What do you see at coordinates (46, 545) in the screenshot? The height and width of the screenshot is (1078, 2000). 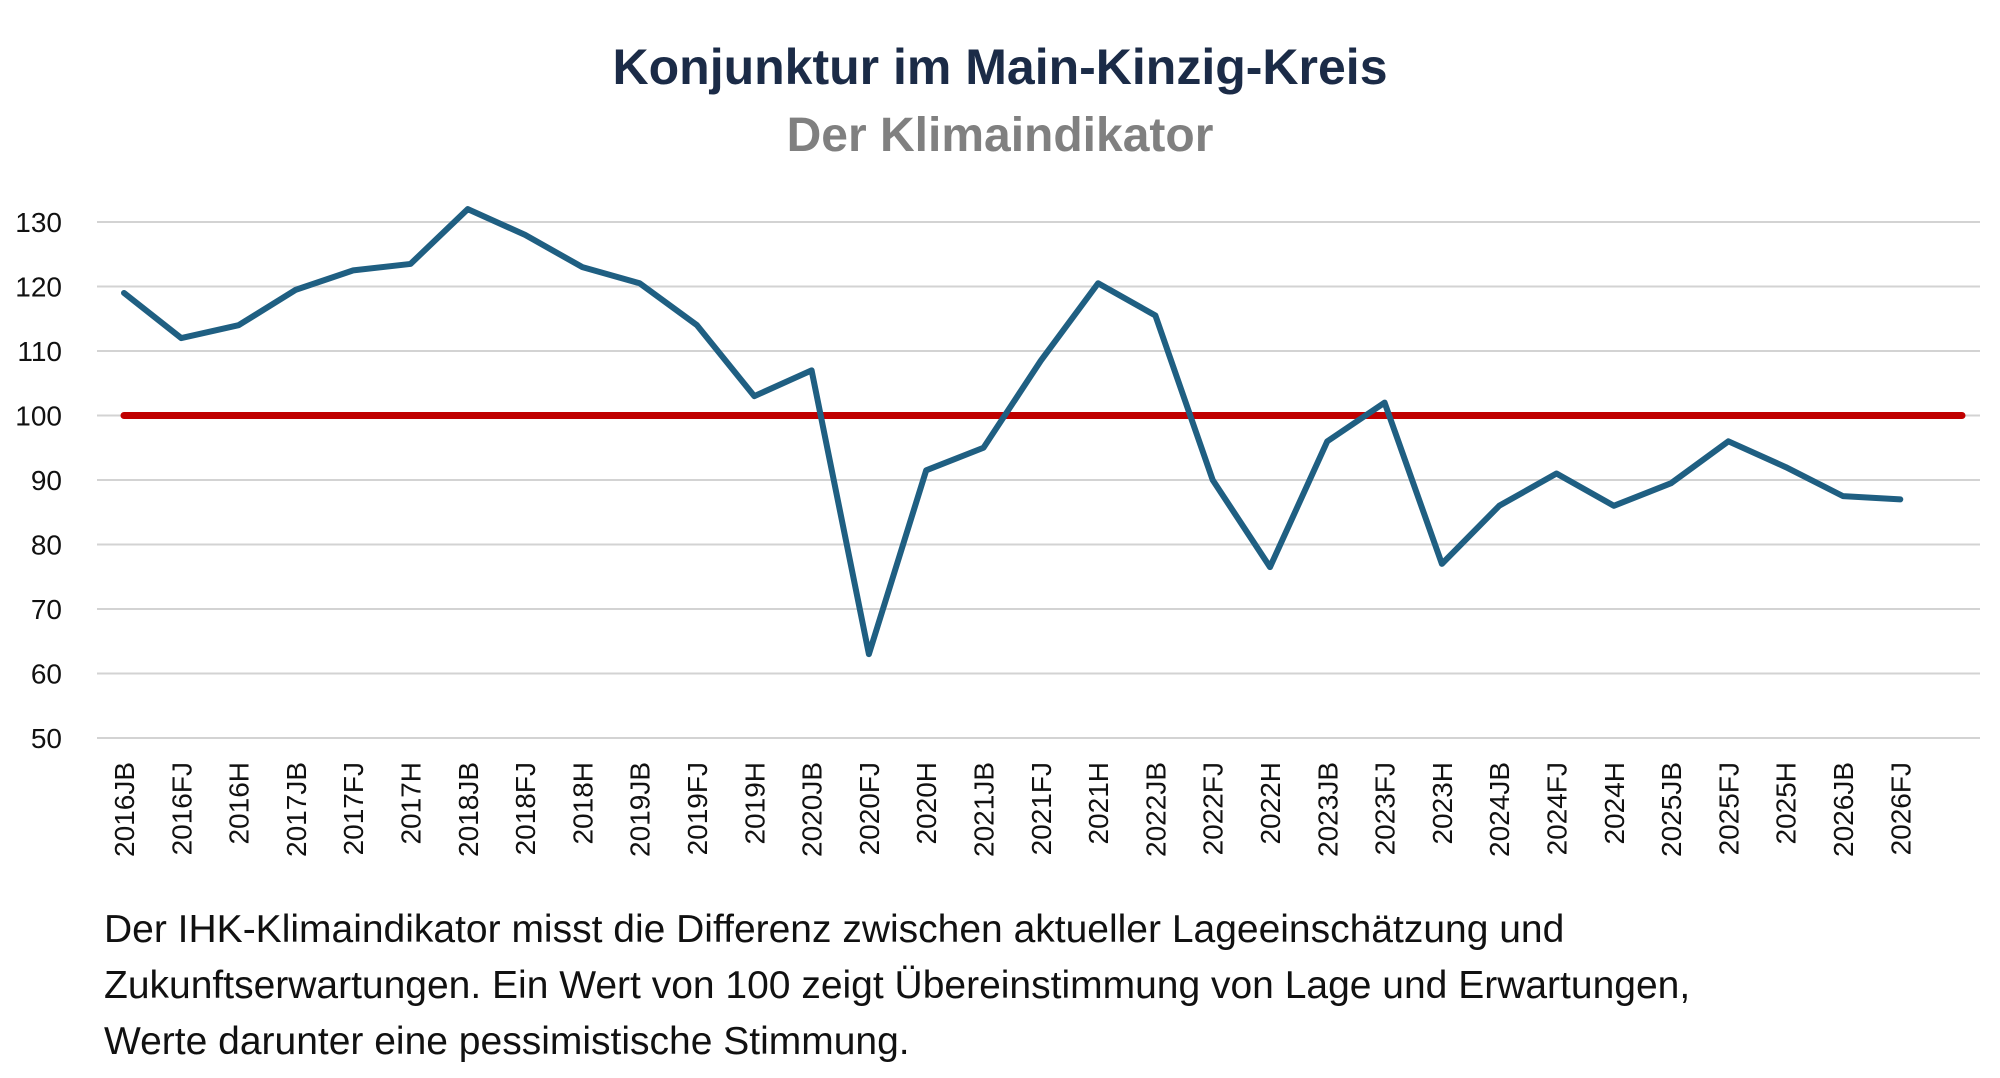 I see `y-tick-label: 80` at bounding box center [46, 545].